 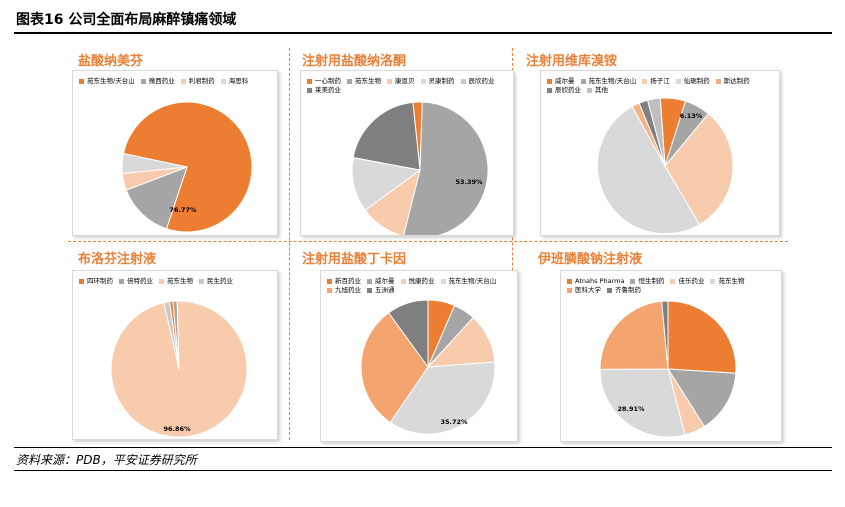 I want to click on legend-label: 海思科, so click(x=238, y=81).